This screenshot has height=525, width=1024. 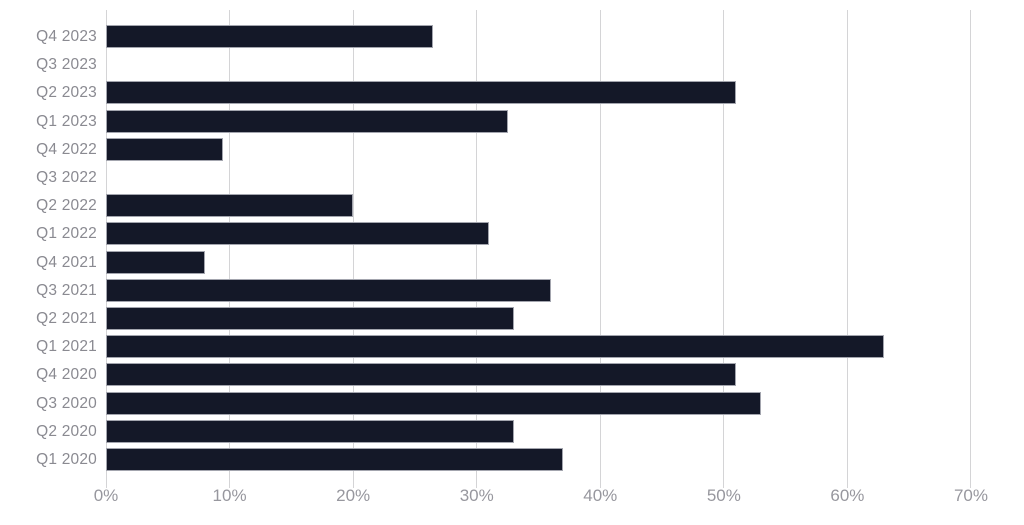 I want to click on x-axis-label: 0%, so click(x=106, y=495).